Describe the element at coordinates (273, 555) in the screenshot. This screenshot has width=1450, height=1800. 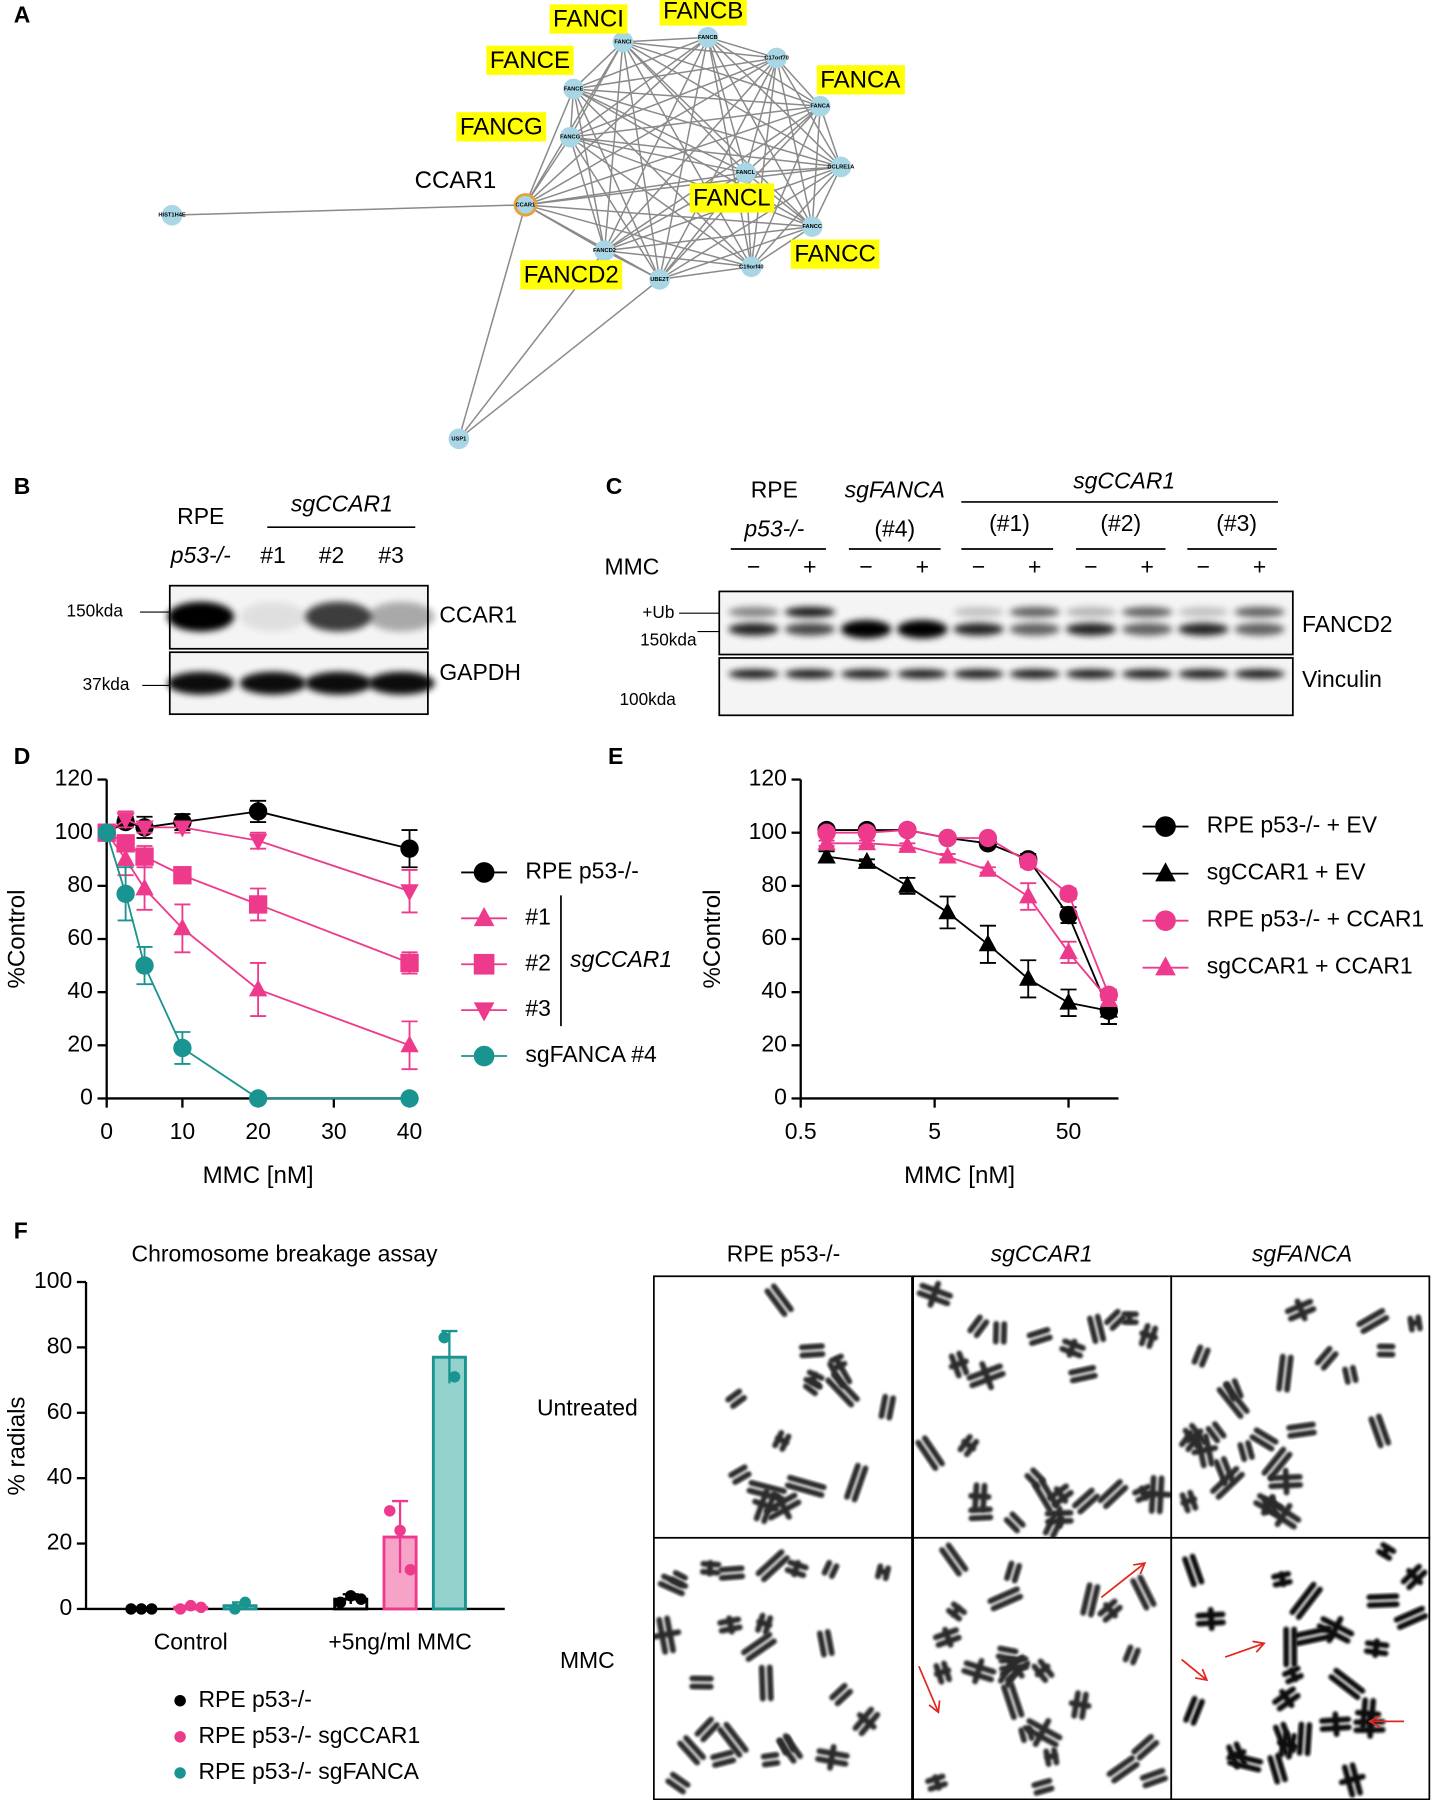
I see `lane-label: #1` at that location.